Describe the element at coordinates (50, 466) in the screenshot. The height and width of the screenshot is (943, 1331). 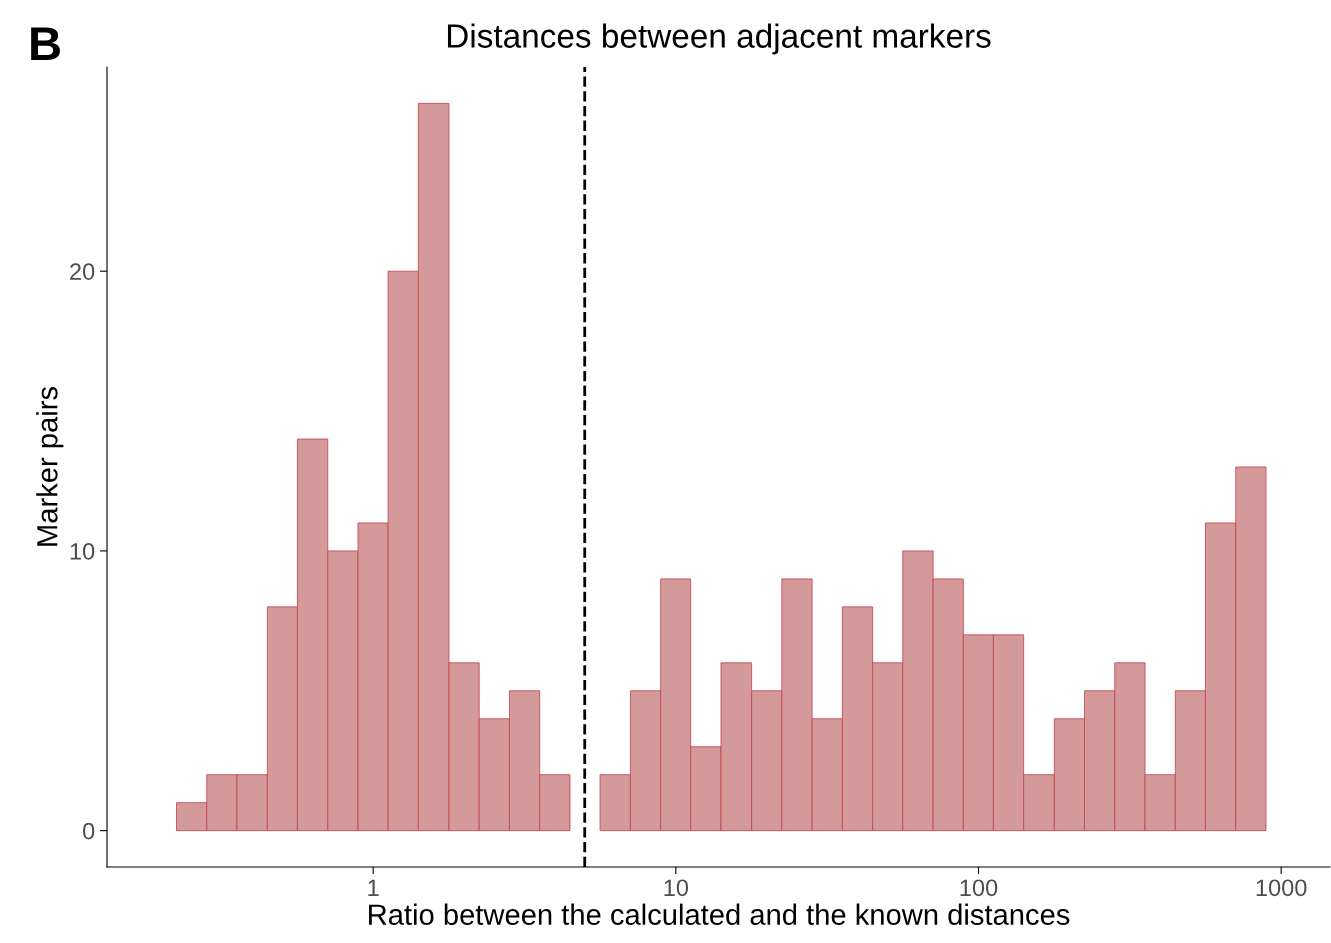
I see `y-axis-title: Marker pairs` at that location.